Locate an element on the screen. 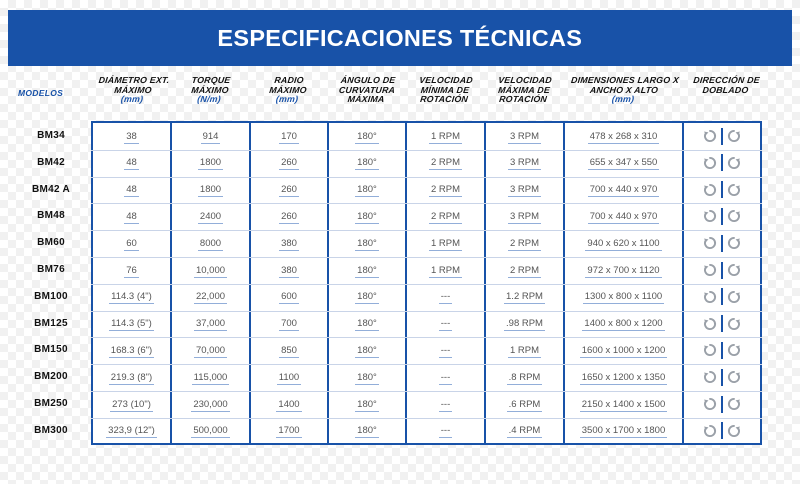 The height and width of the screenshot is (484, 800). cell-value: 323,9 (12") is located at coordinates (131, 432).